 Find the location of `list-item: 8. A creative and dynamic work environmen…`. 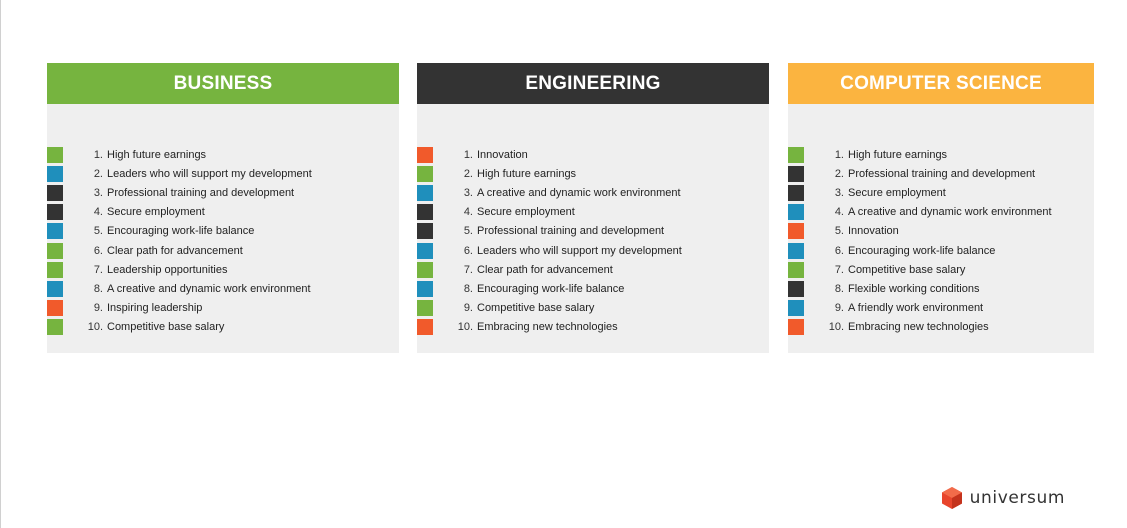

list-item: 8. A creative and dynamic work environmen… is located at coordinates (223, 288).